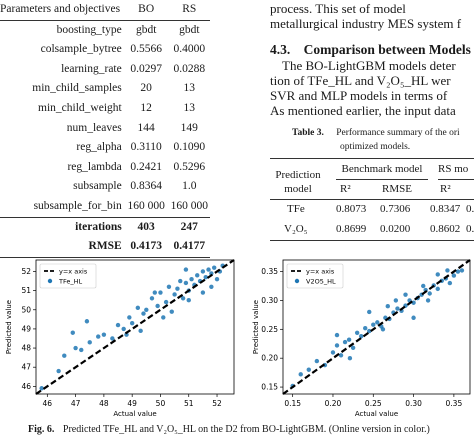 The height and width of the screenshot is (441, 474). Describe the element at coordinates (26, 386) in the screenshot. I see `y-tick-label: 46` at that location.